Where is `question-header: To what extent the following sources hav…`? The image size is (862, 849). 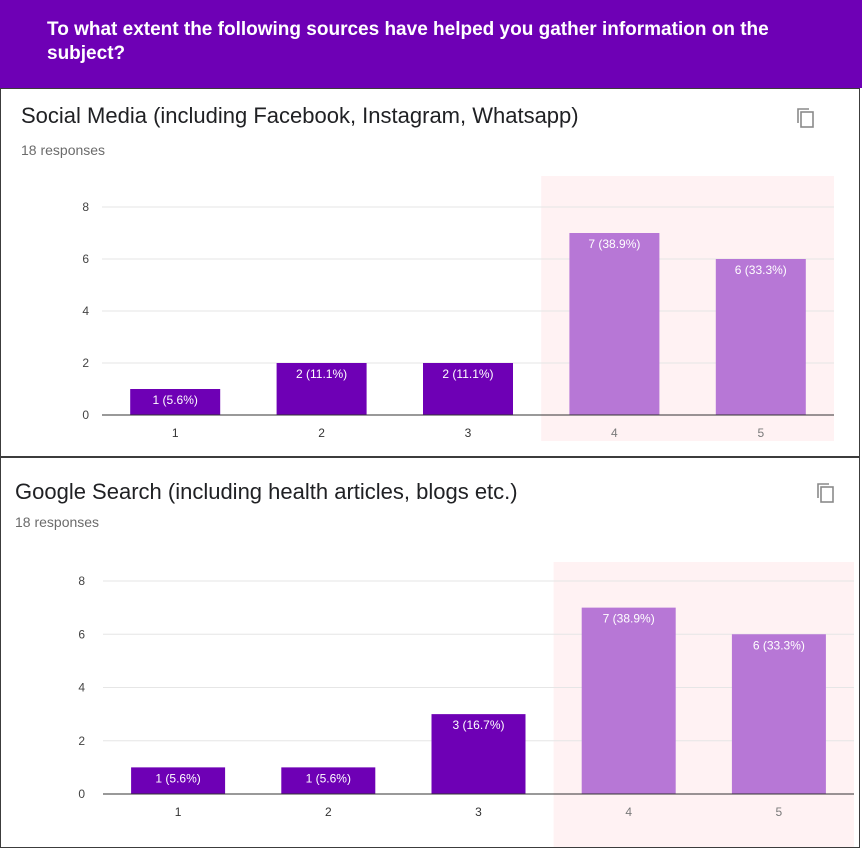
question-header: To what extent the following sources hav… is located at coordinates (431, 44).